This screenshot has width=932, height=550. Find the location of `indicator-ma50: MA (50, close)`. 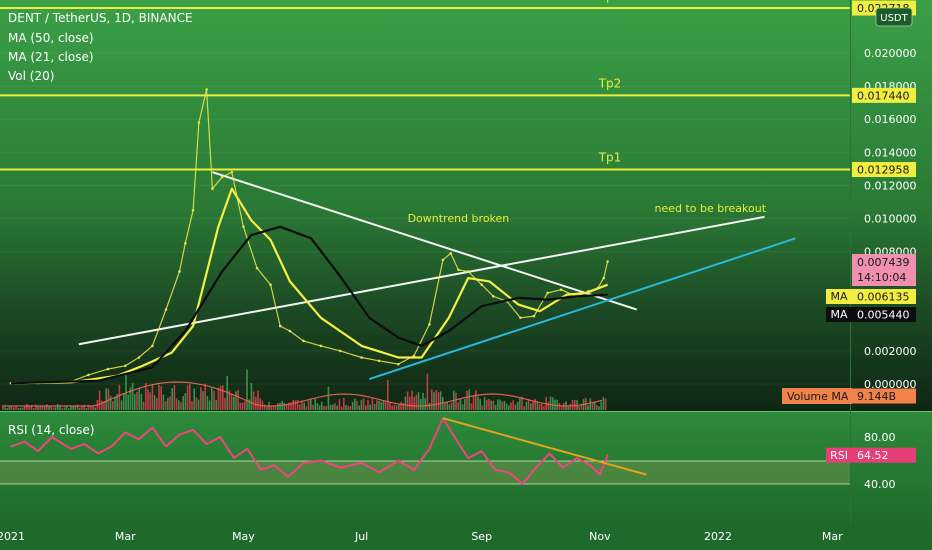

indicator-ma50: MA (50, close) is located at coordinates (51, 38).